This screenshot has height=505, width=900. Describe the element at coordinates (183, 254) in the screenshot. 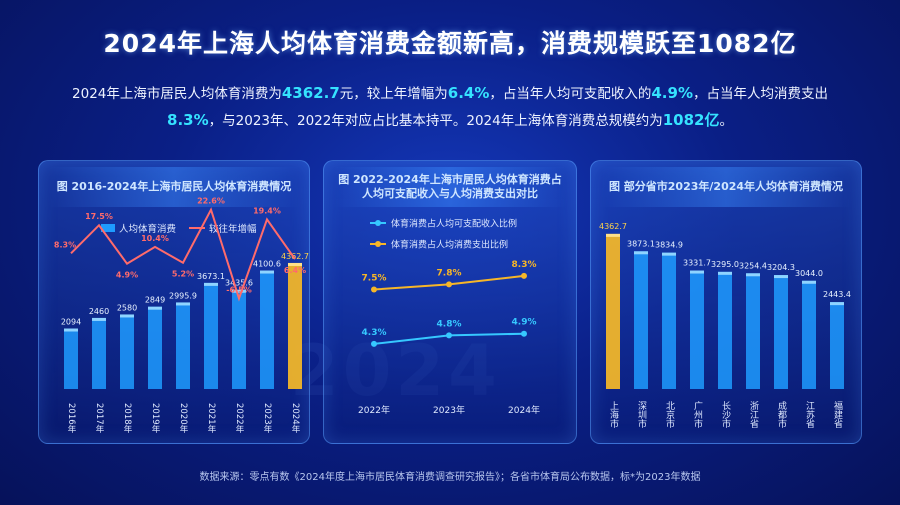

I see `growth-line` at that location.